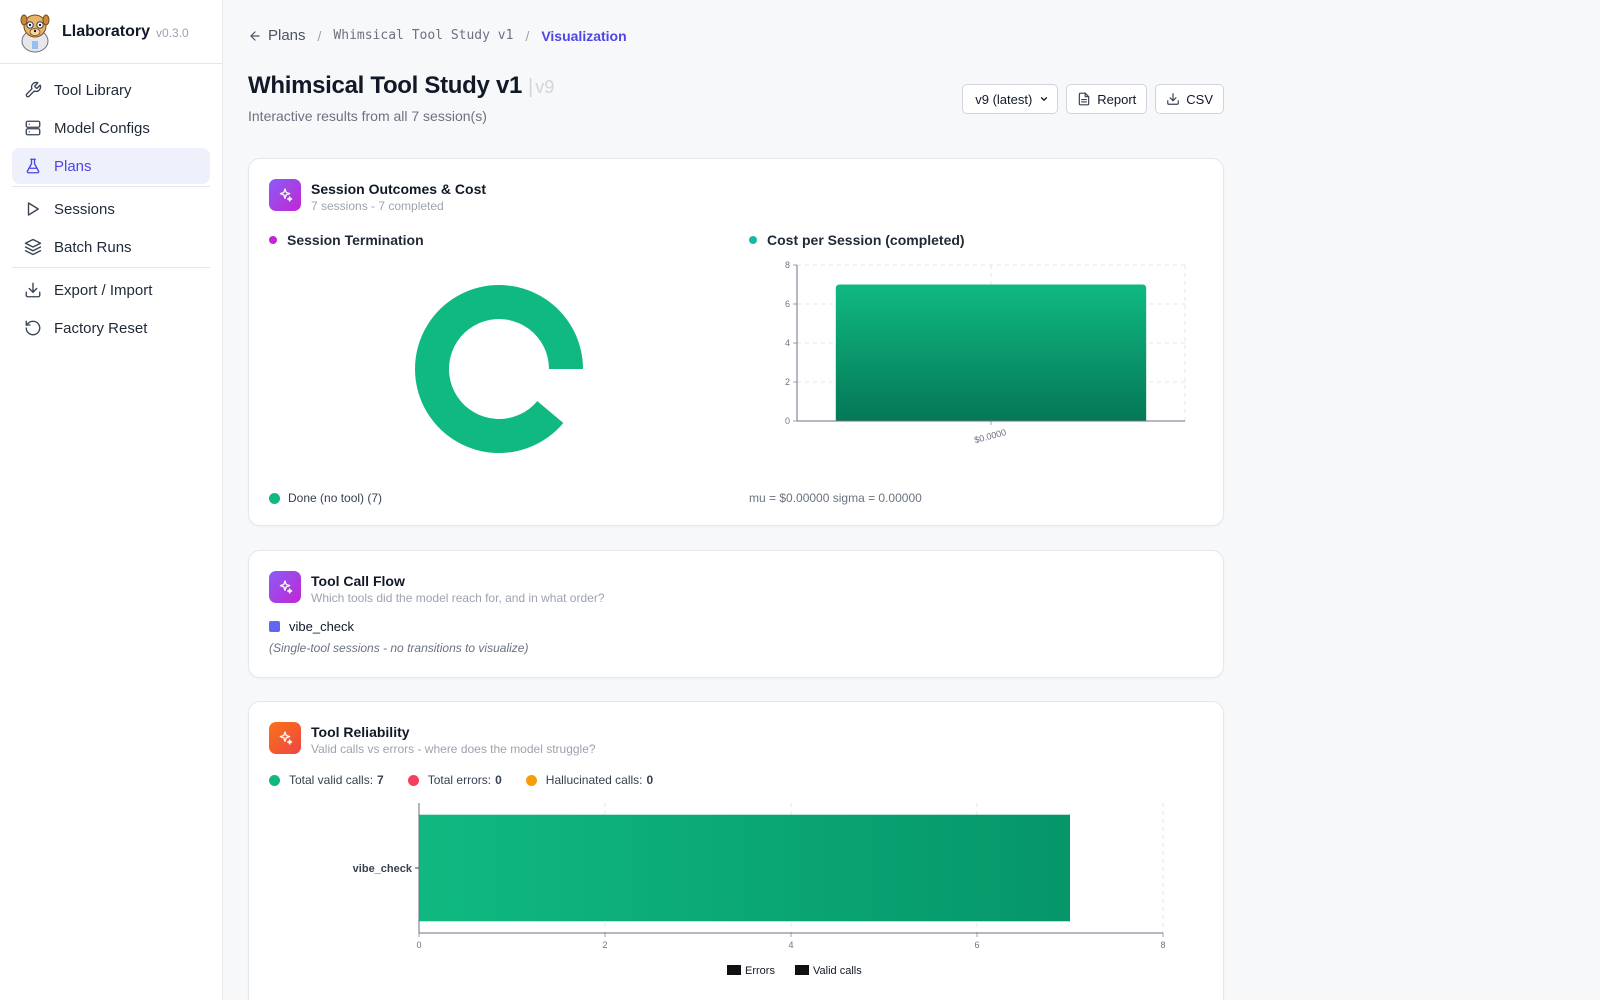 The width and height of the screenshot is (1600, 1000). I want to click on termination-legend: Done (no tool) (7), so click(325, 498).